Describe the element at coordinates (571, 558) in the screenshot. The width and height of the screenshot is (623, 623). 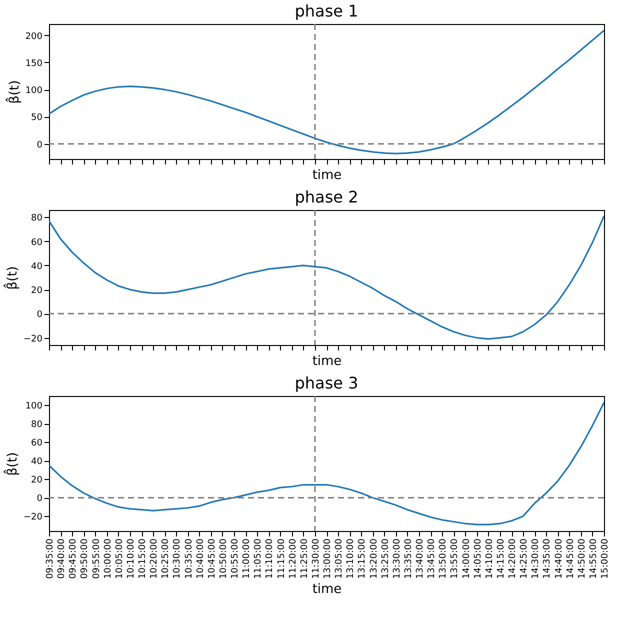
I see `x-tick-label: 14:45:00` at that location.